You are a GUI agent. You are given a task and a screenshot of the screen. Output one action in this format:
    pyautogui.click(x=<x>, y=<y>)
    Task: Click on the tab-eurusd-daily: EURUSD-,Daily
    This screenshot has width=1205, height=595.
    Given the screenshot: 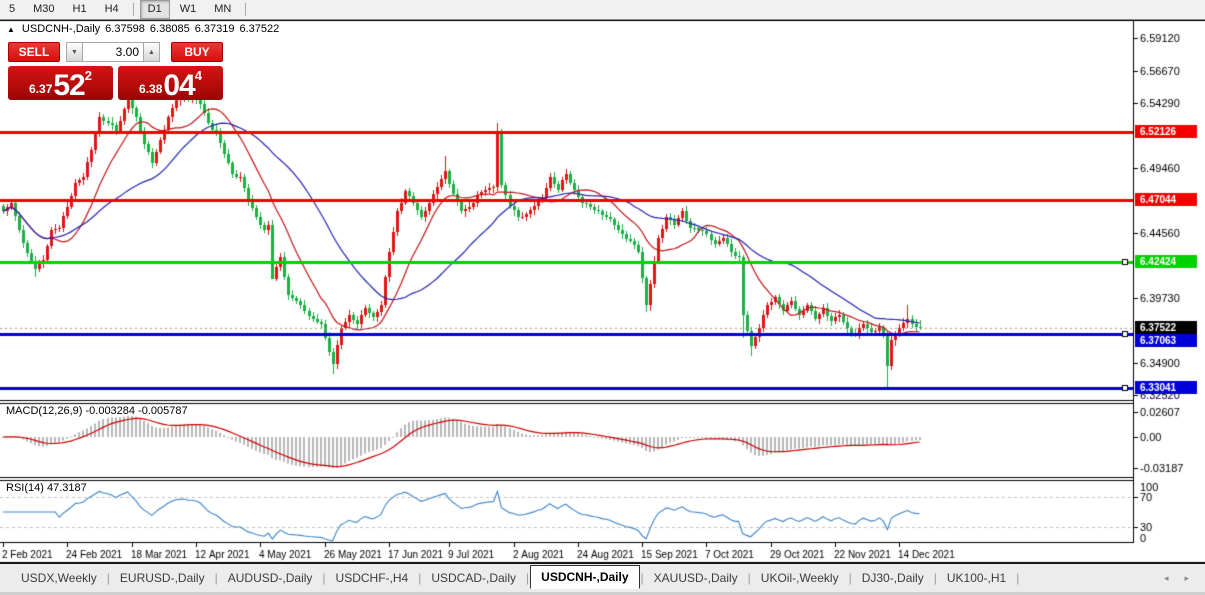 What is the action you would take?
    pyautogui.click(x=162, y=578)
    